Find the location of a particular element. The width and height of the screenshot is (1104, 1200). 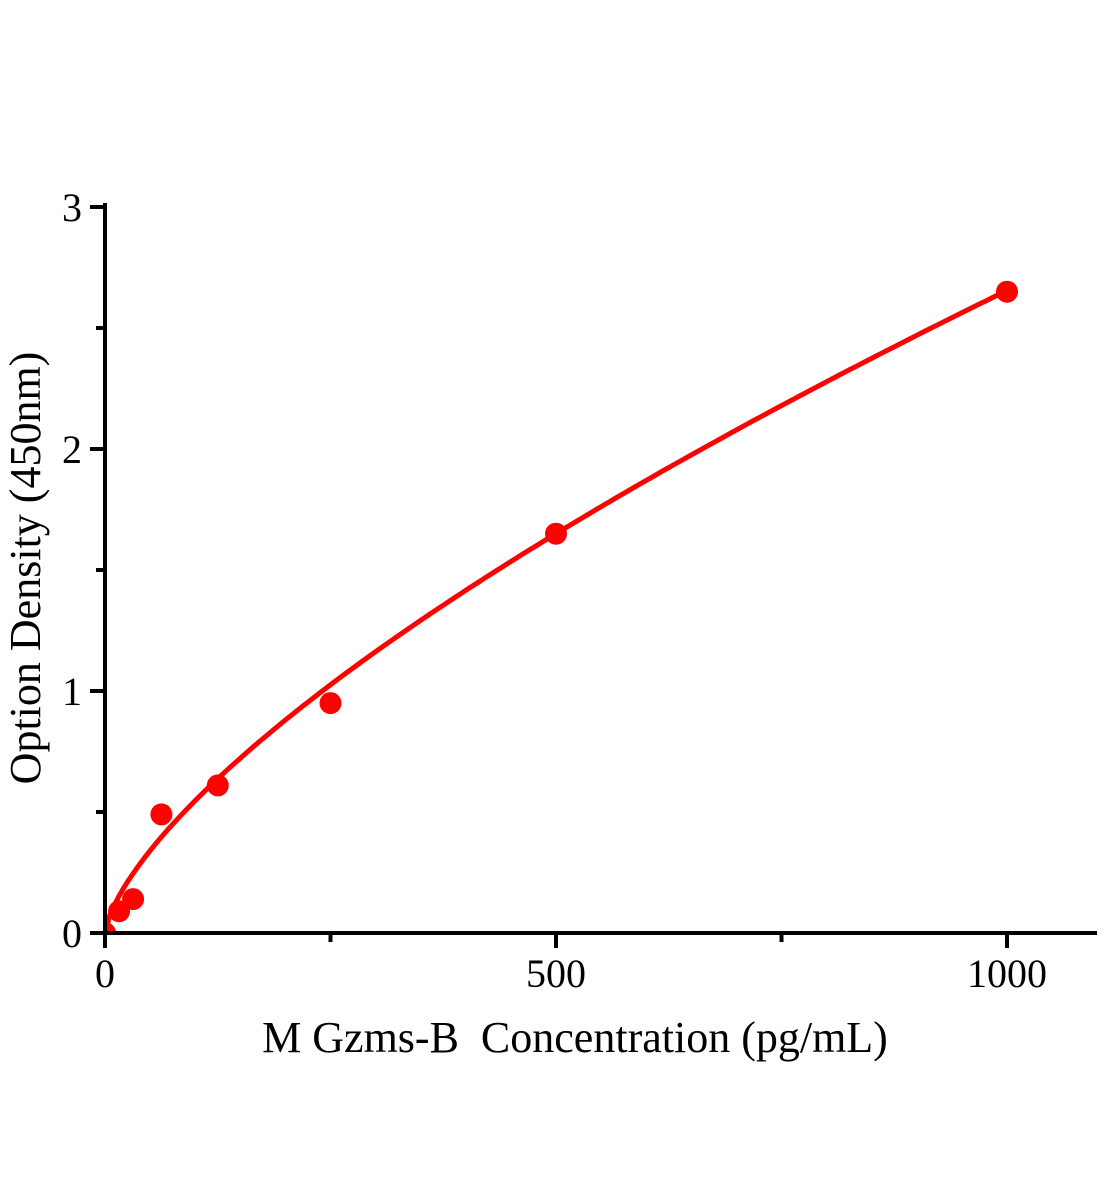

x-tick-label: 1000 is located at coordinates (1007, 973).